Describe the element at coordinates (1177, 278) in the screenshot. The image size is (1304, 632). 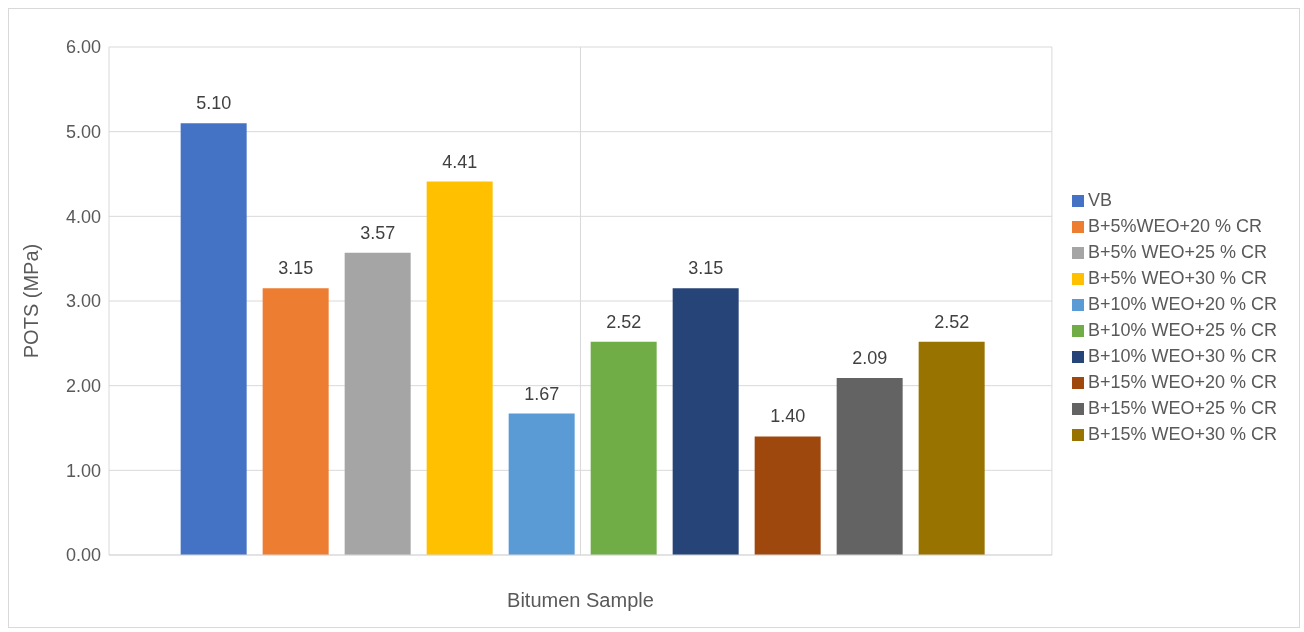
I see `legend-label: B+5% WEO+30 % CR` at that location.